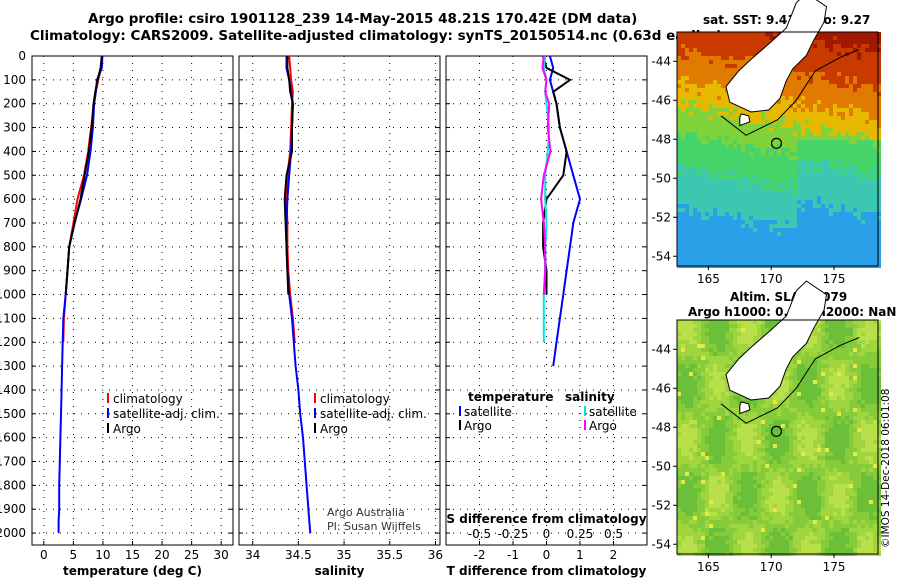  I want to click on x-tick-label: 30, so click(221, 555).